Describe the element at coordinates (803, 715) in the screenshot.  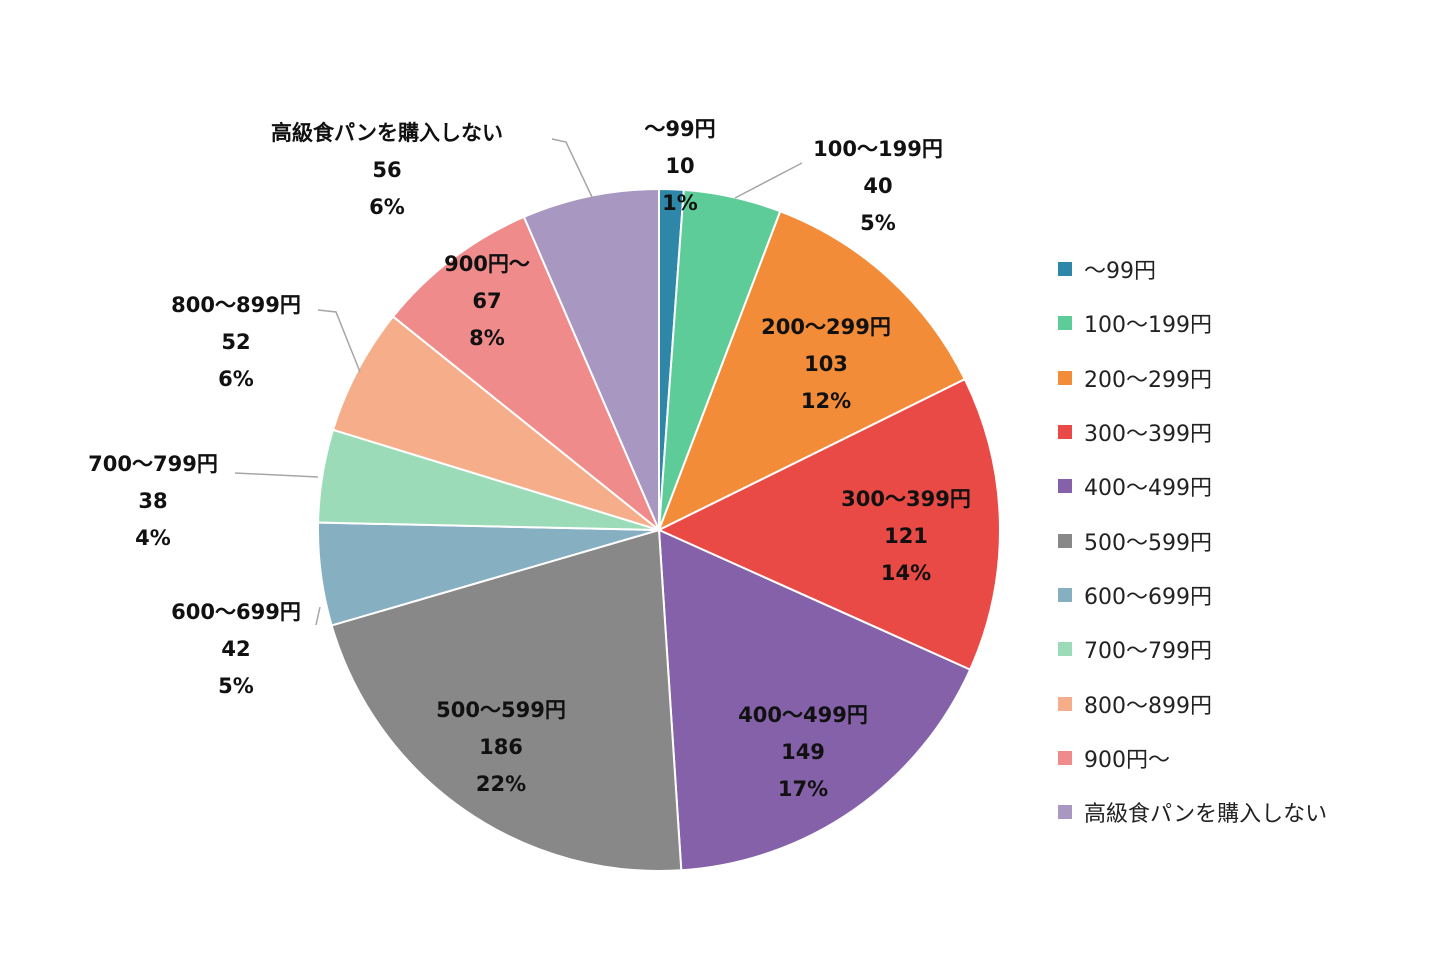
I see `data-label-category: 400～499円` at that location.